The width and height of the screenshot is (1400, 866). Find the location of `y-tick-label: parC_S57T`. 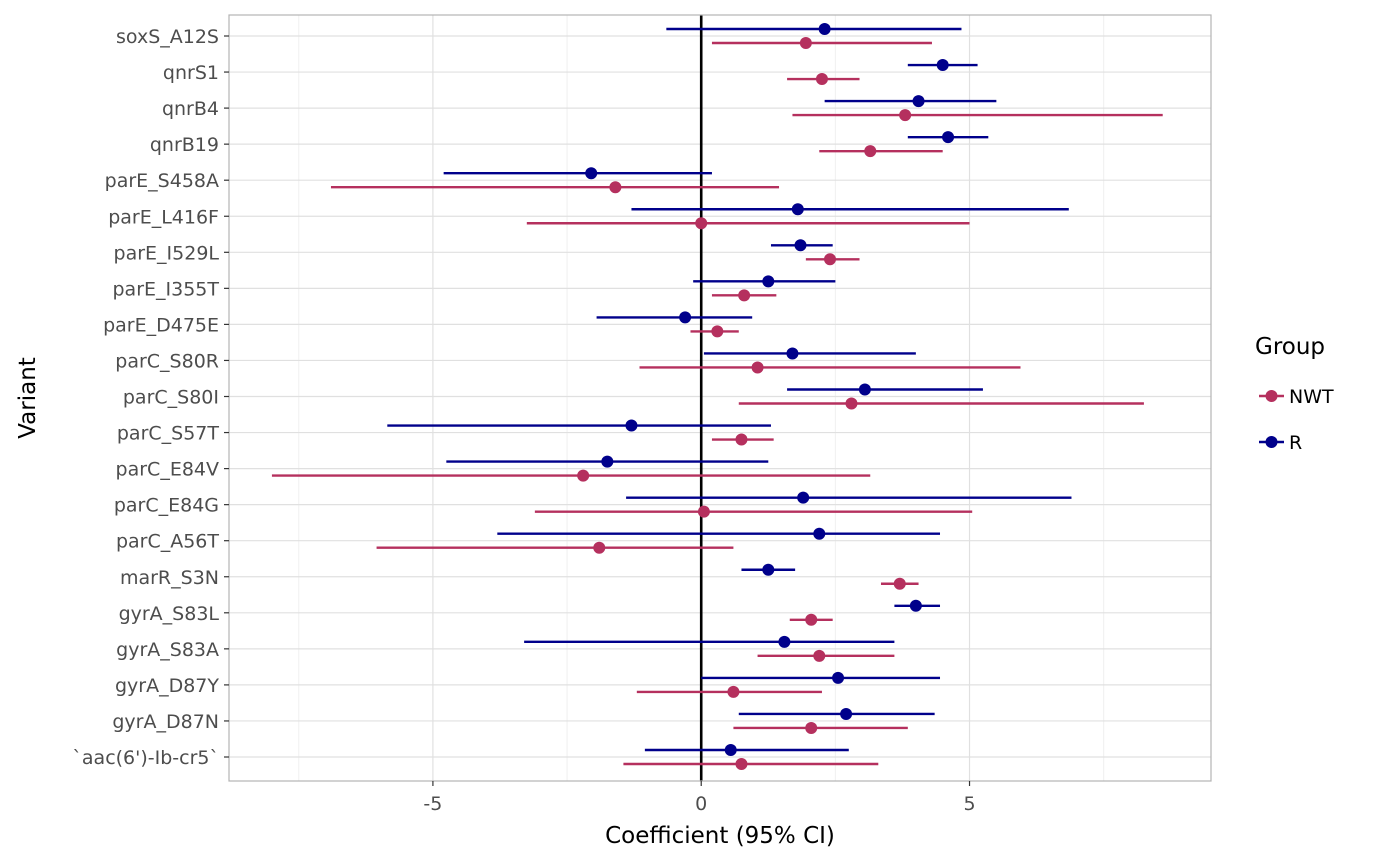

y-tick-label: parC_S57T is located at coordinates (168, 434).